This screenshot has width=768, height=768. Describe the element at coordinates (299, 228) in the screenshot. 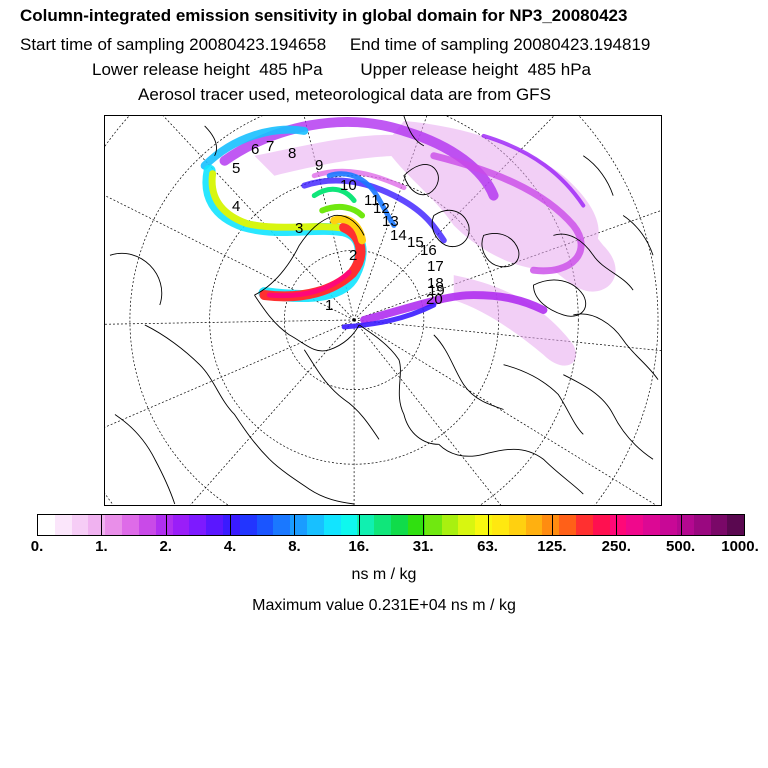

I see `trajectory-marker: 3` at that location.